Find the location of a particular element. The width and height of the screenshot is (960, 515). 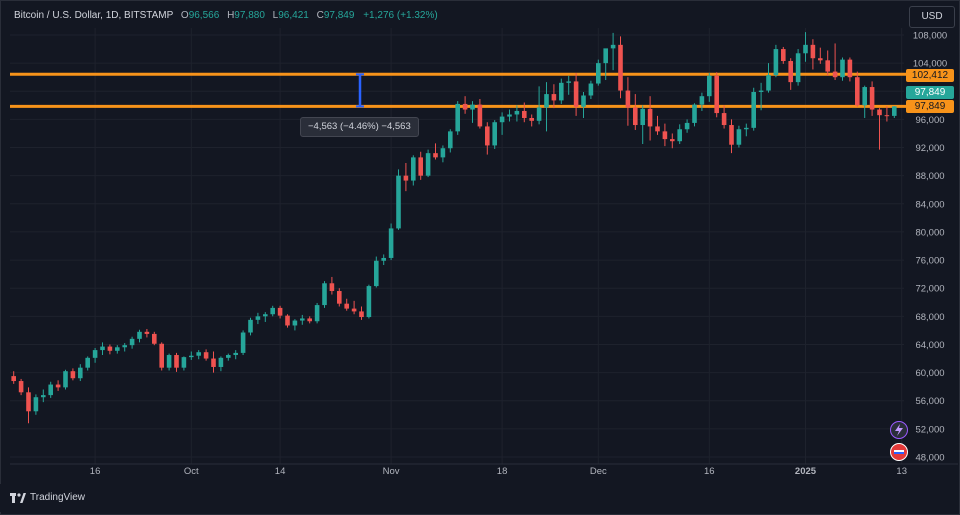

x-tick-label: Dec is located at coordinates (598, 471).